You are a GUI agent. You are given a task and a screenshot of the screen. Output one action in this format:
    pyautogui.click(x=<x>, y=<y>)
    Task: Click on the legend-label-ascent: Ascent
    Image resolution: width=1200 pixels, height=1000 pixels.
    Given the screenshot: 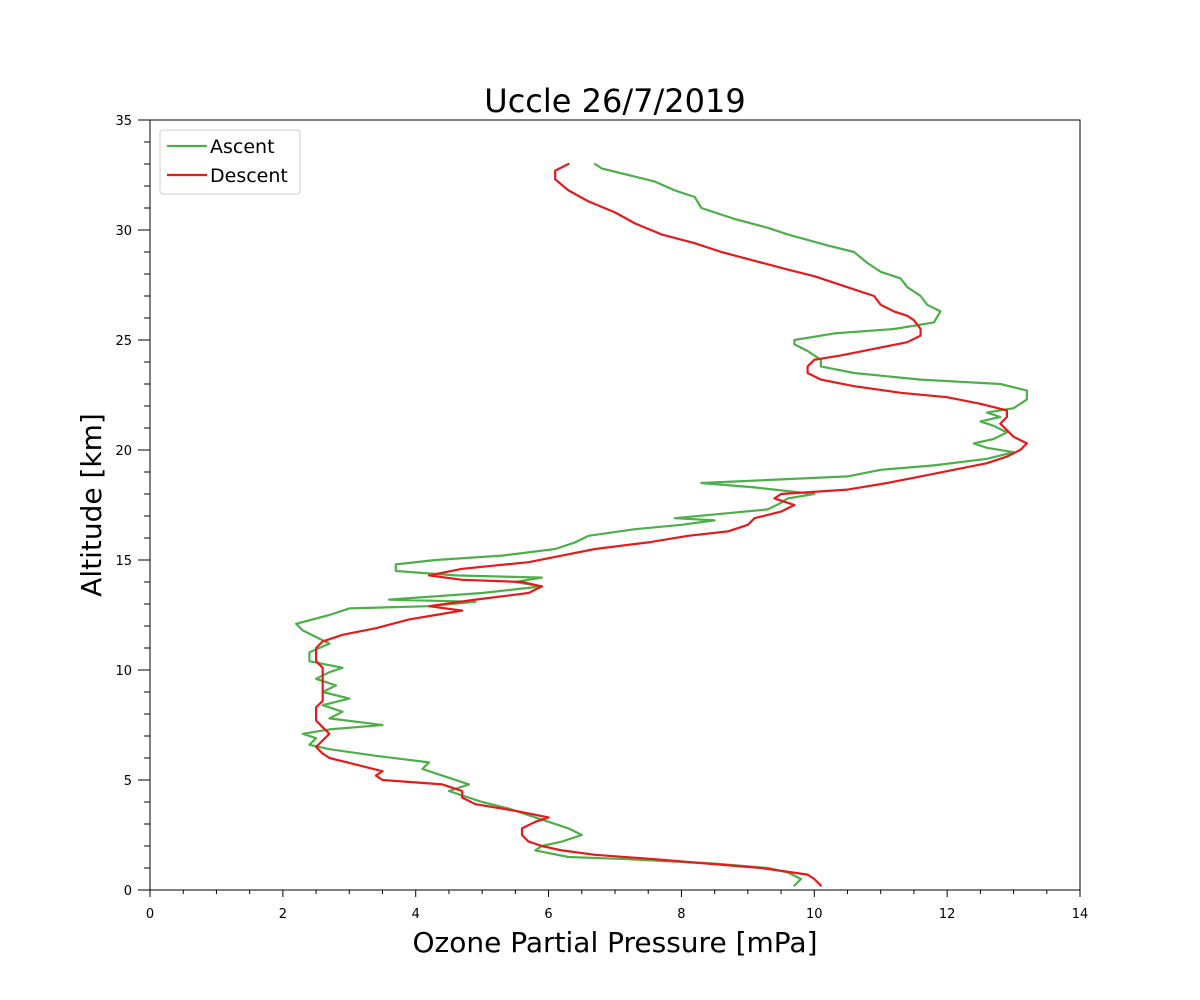 What is the action you would take?
    pyautogui.click(x=242, y=147)
    